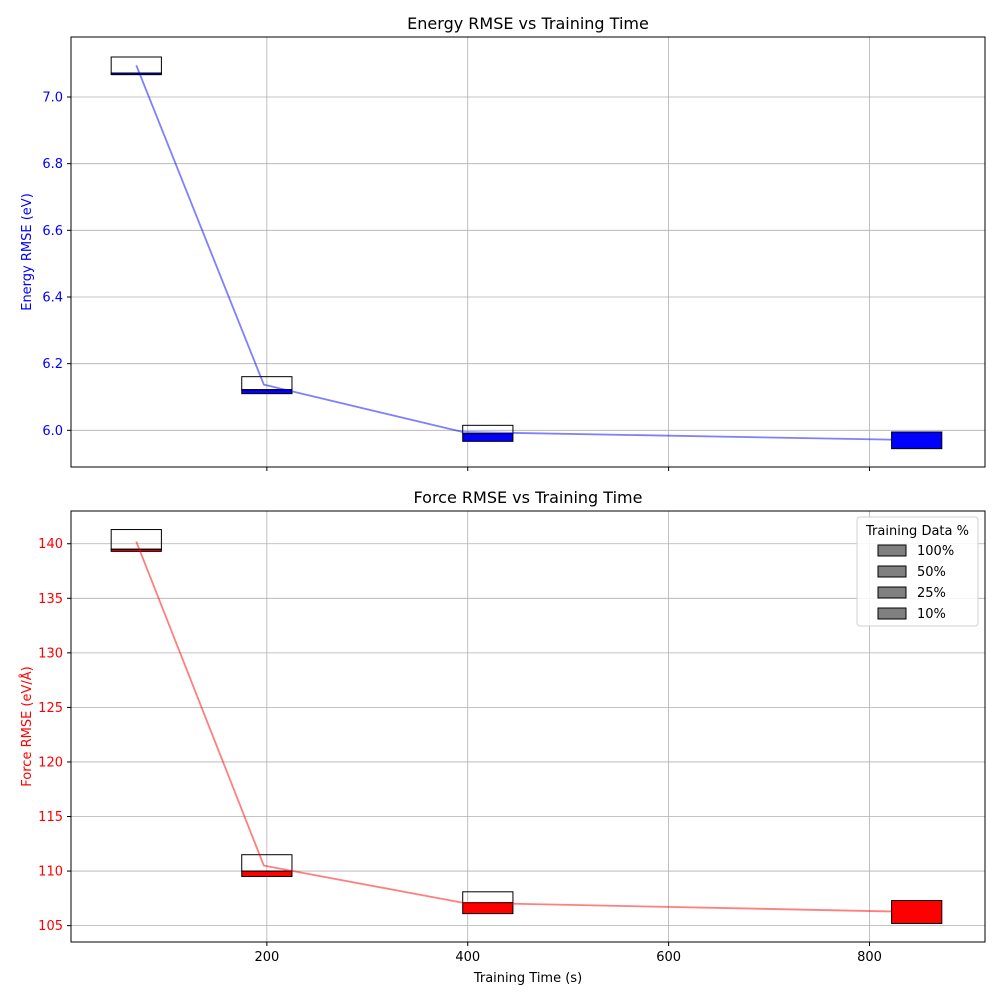  I want to click on energy-bar-50pct, so click(488, 437).